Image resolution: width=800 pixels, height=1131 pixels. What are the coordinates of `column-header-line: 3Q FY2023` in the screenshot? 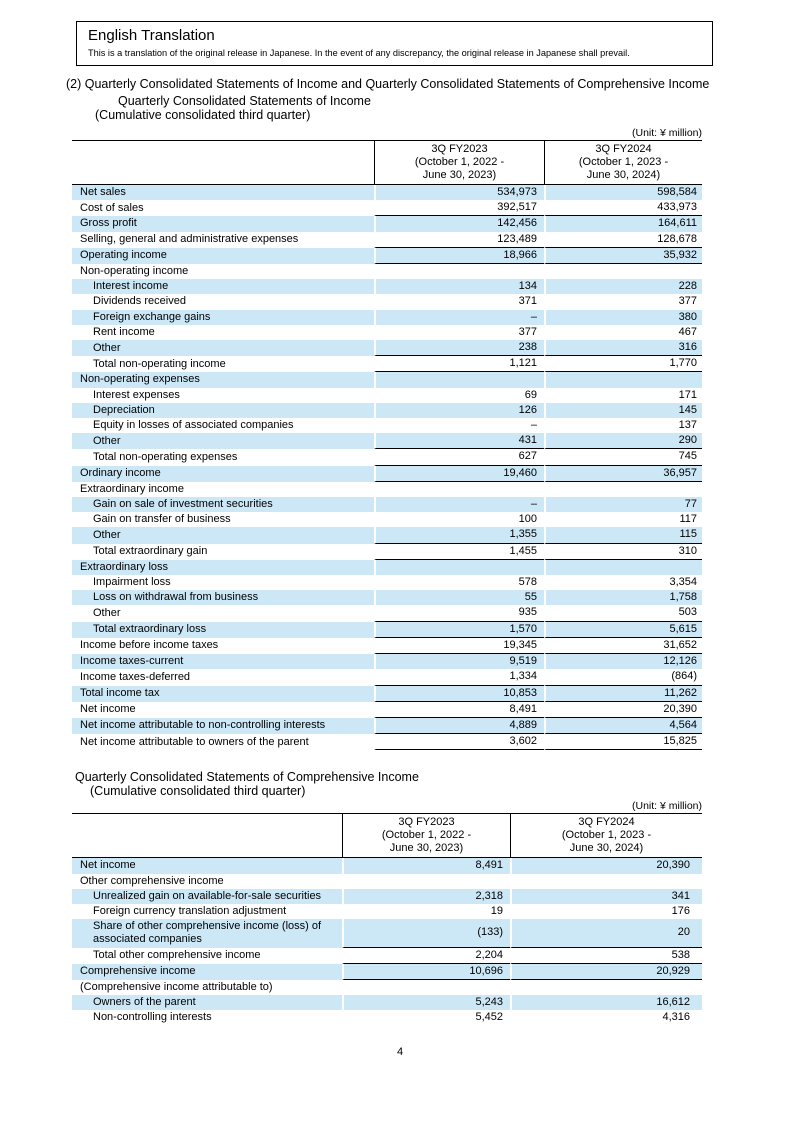 It's located at (459, 149).